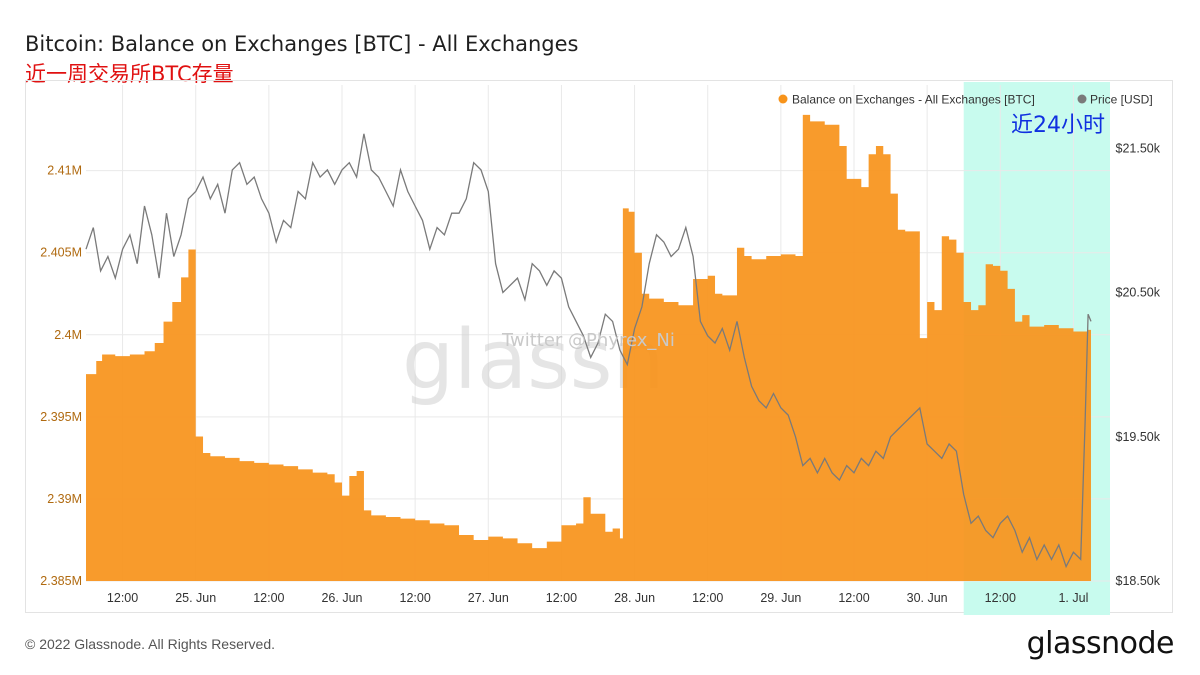 This screenshot has width=1200, height=675. What do you see at coordinates (1138, 364) in the screenshot?
I see `right-axis: $18.50k $19.50k $20.50k $21.50k` at bounding box center [1138, 364].